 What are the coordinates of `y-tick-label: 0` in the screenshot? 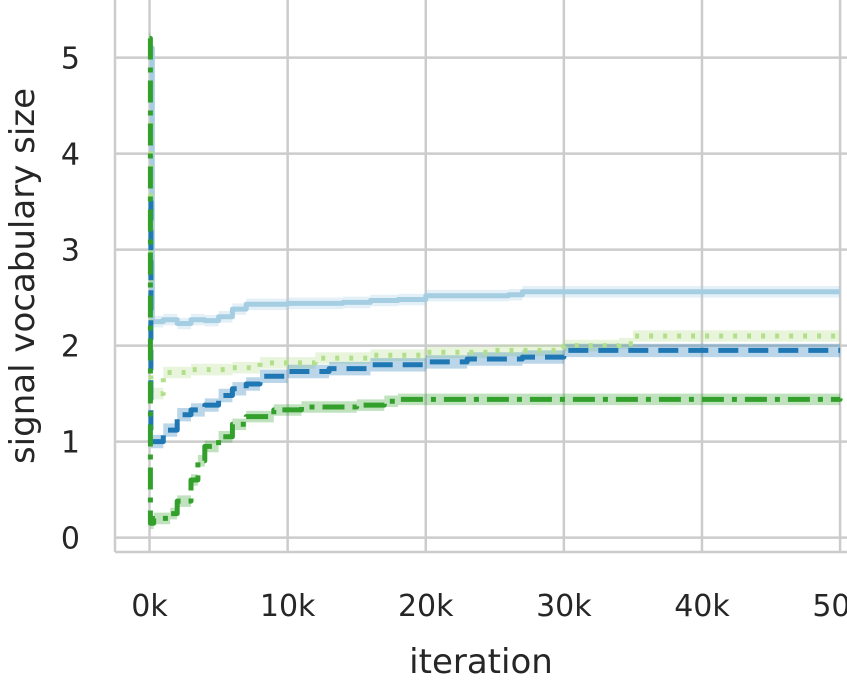 It's located at (70, 539).